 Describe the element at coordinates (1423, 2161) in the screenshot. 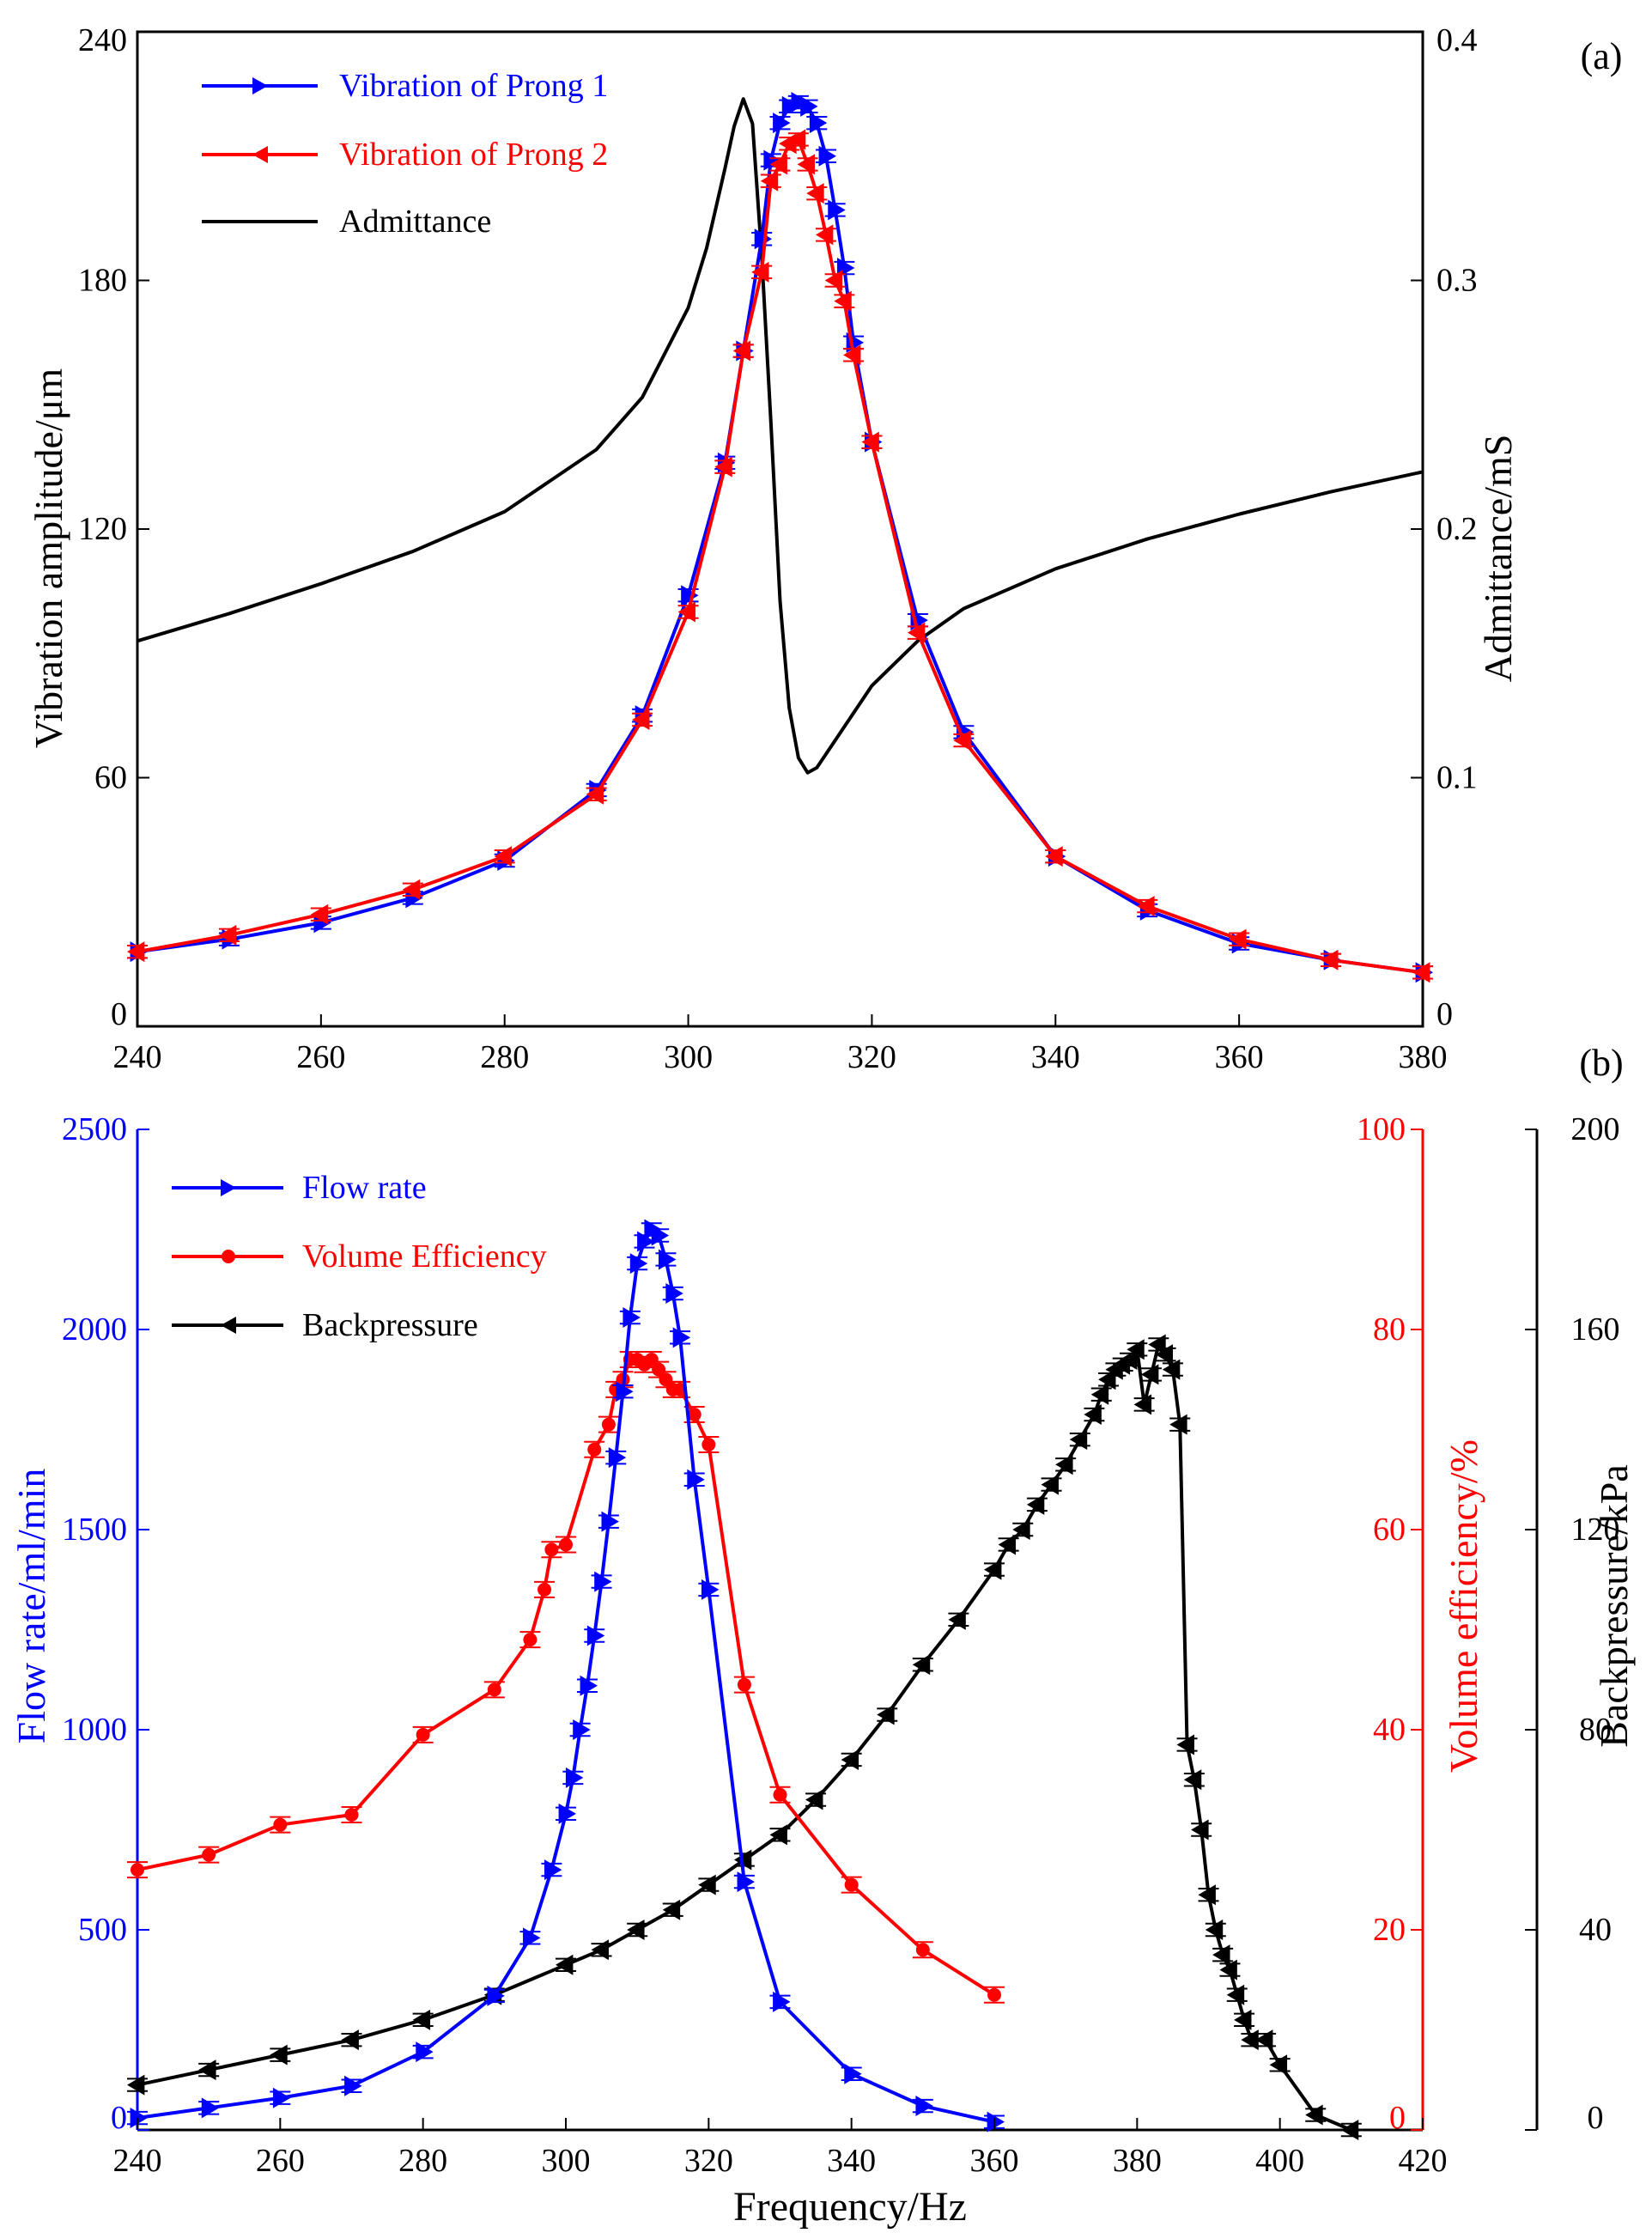

I see `x-tick-label: 420` at that location.